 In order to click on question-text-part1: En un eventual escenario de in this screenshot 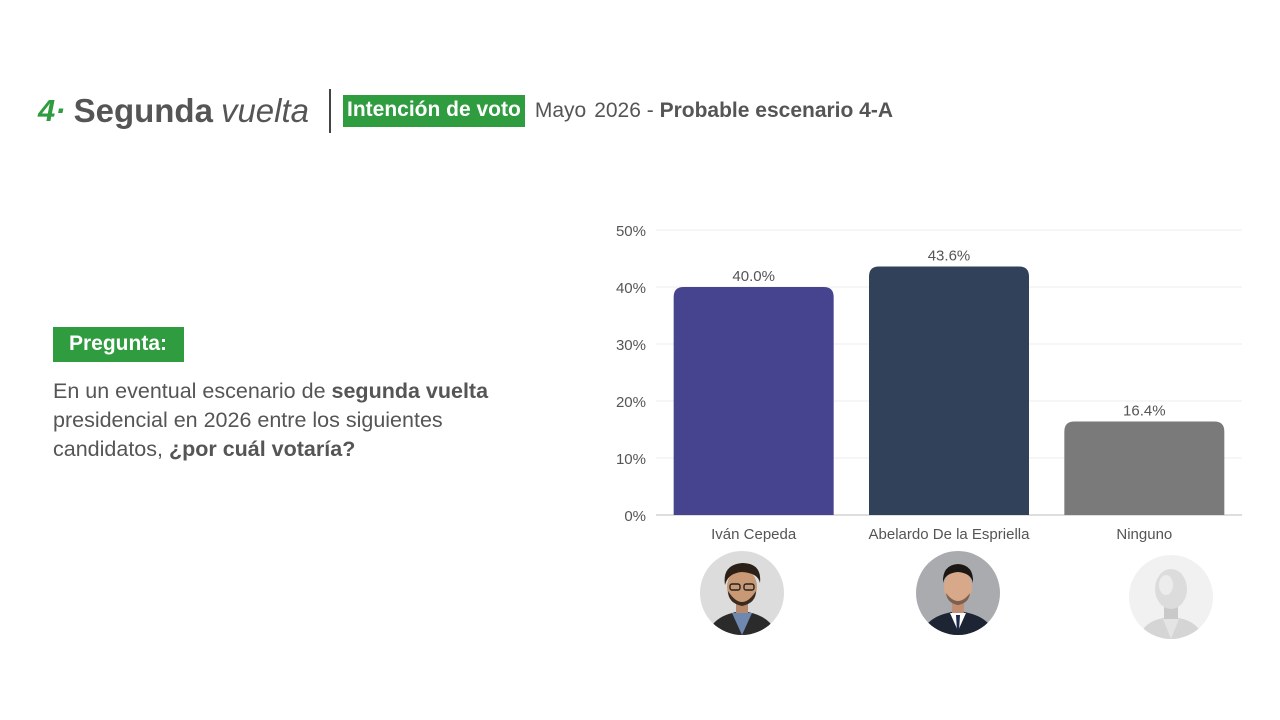, I will do `click(192, 391)`.